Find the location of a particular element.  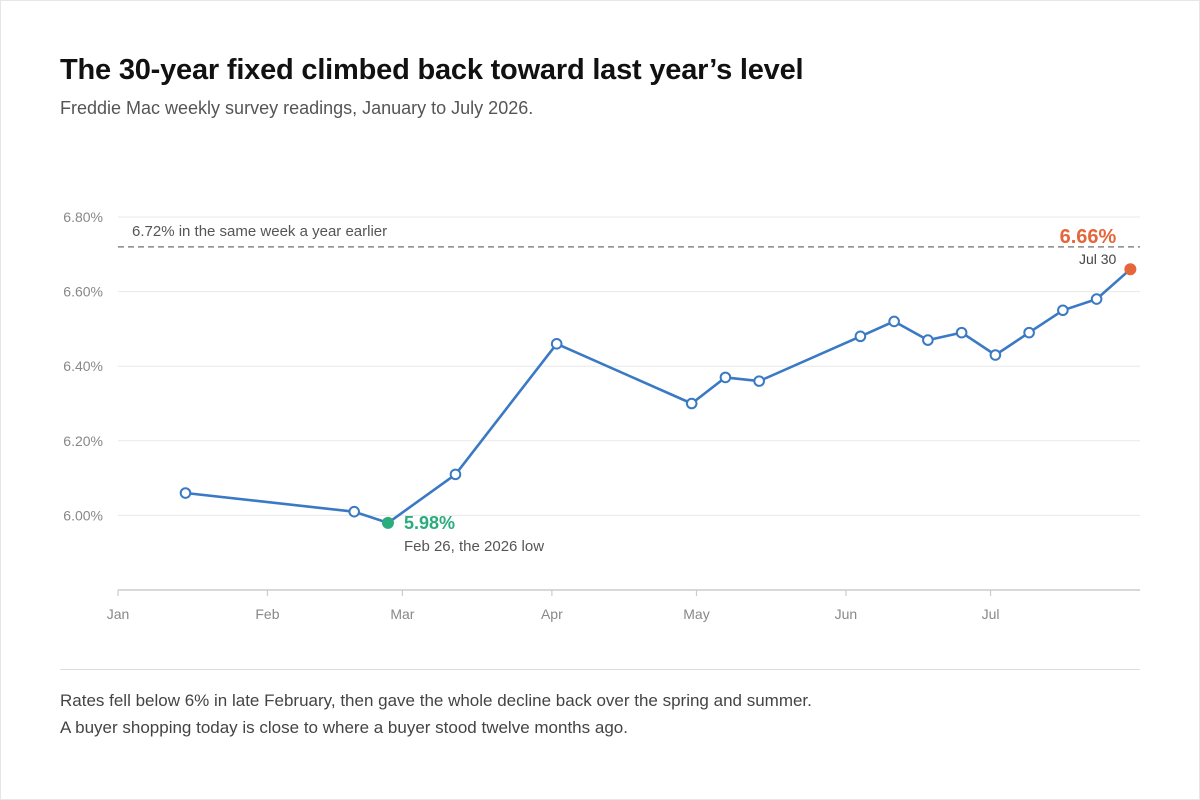

low-note-label: Feb 26, the 2026 low is located at coordinates (474, 546).